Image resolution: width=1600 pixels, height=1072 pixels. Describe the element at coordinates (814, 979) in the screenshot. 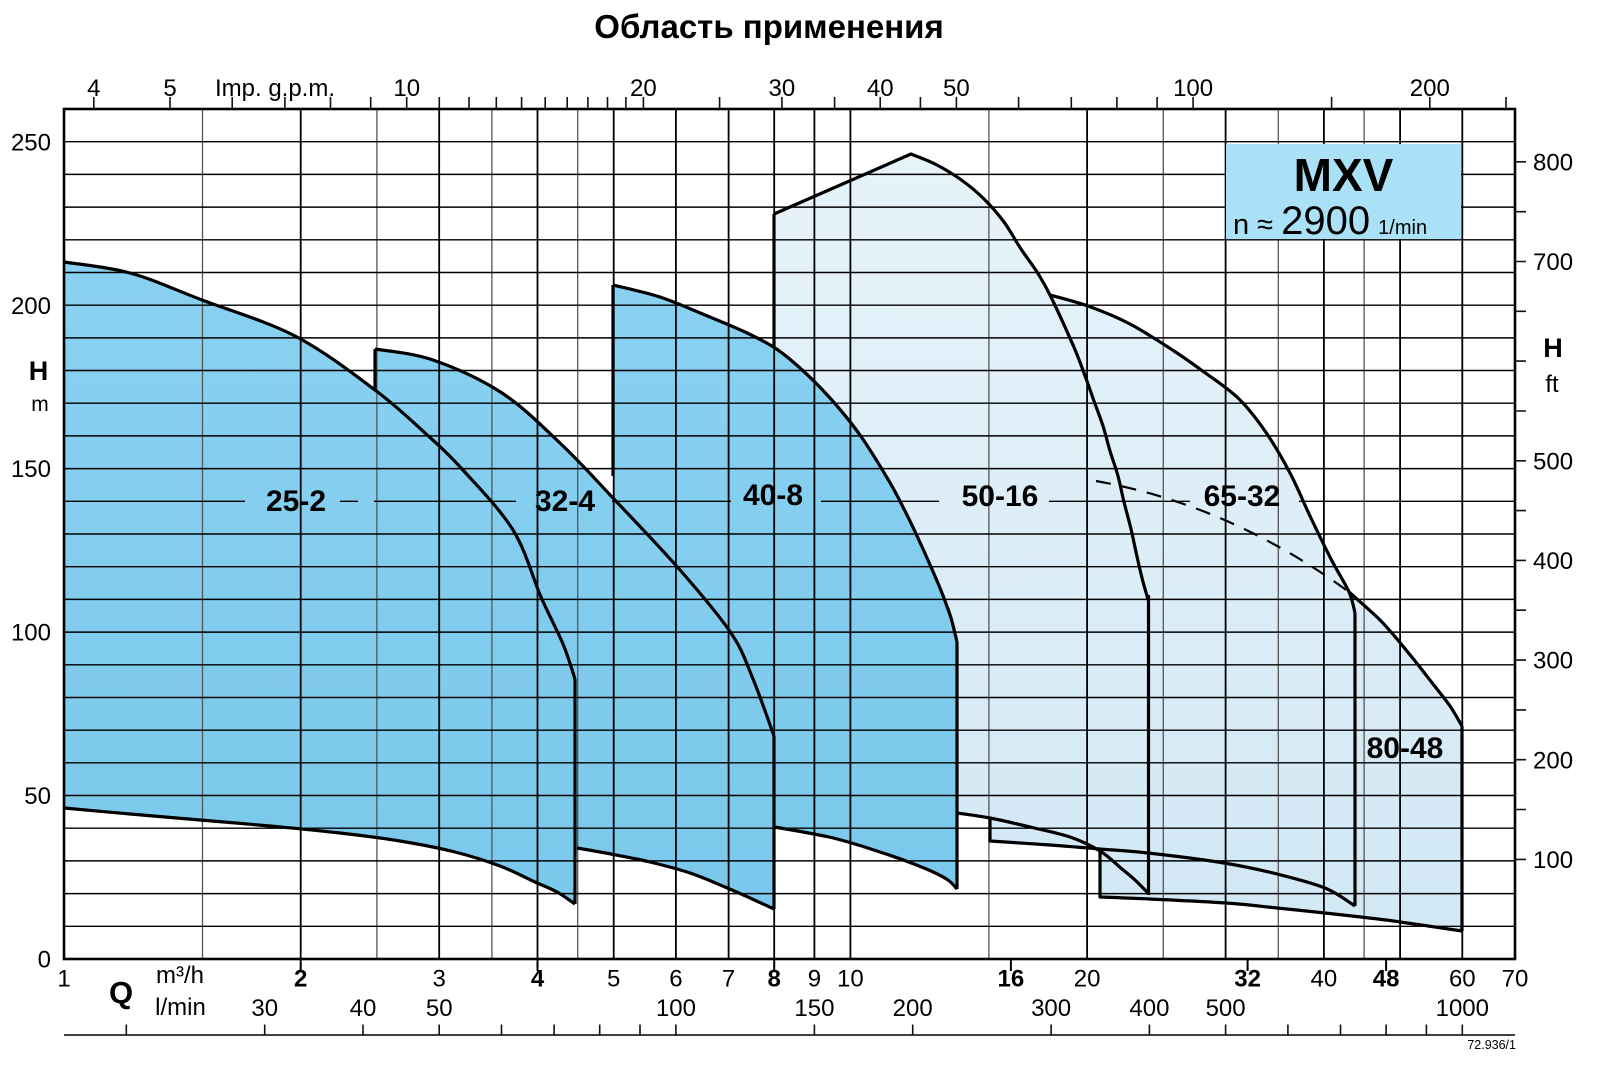

I see `svg-text: 9` at that location.